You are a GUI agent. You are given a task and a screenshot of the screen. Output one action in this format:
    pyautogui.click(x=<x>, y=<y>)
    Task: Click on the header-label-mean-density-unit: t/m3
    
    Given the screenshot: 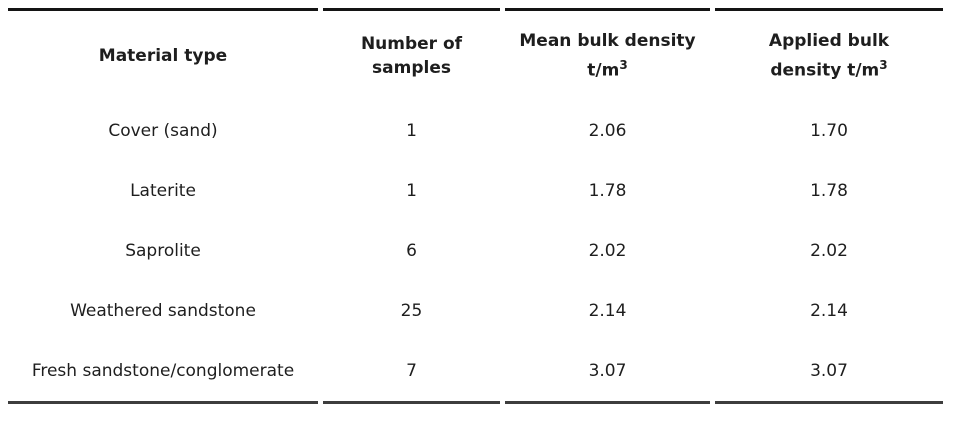 What is the action you would take?
    pyautogui.click(x=607, y=69)
    